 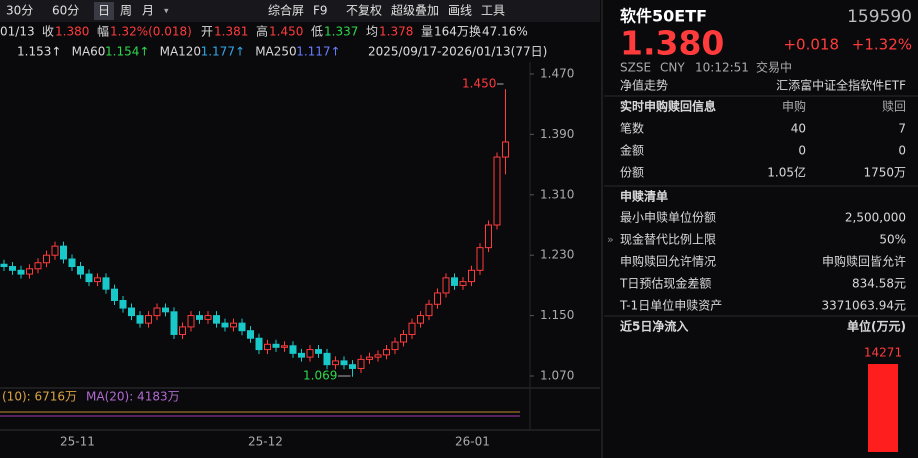 I want to click on high-label: 1.450, so click(x=479, y=84).